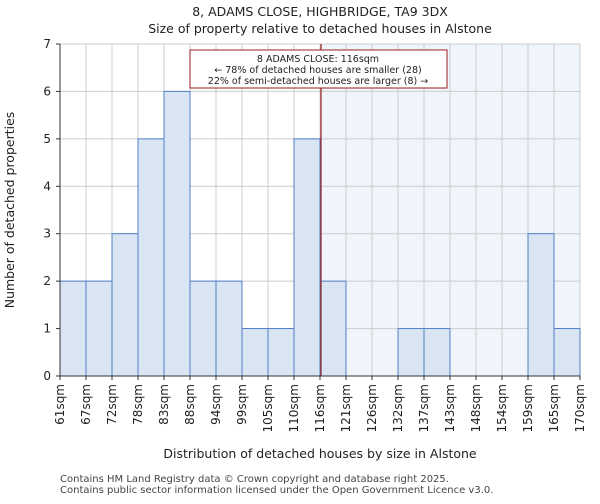  Describe the element at coordinates (437, 352) in the screenshot. I see `bar-137sqm` at that location.